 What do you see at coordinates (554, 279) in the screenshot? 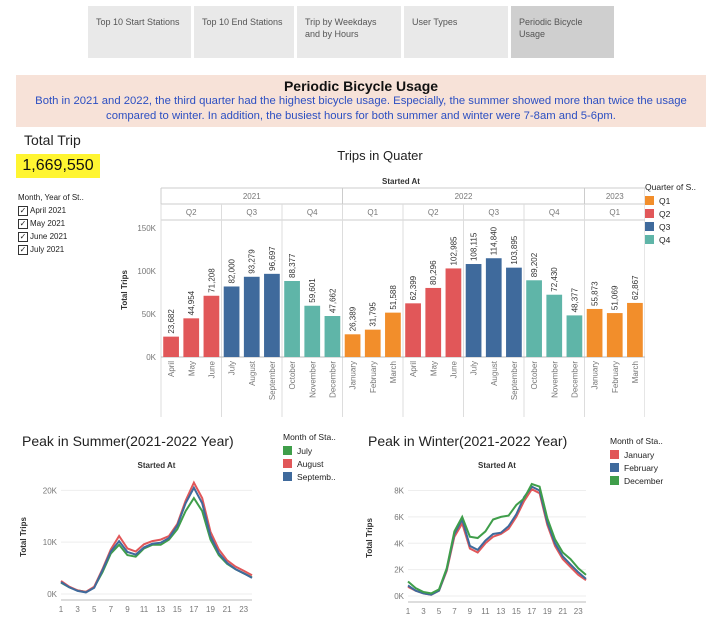
I see `bar-data-label: 72,430` at bounding box center [554, 279].